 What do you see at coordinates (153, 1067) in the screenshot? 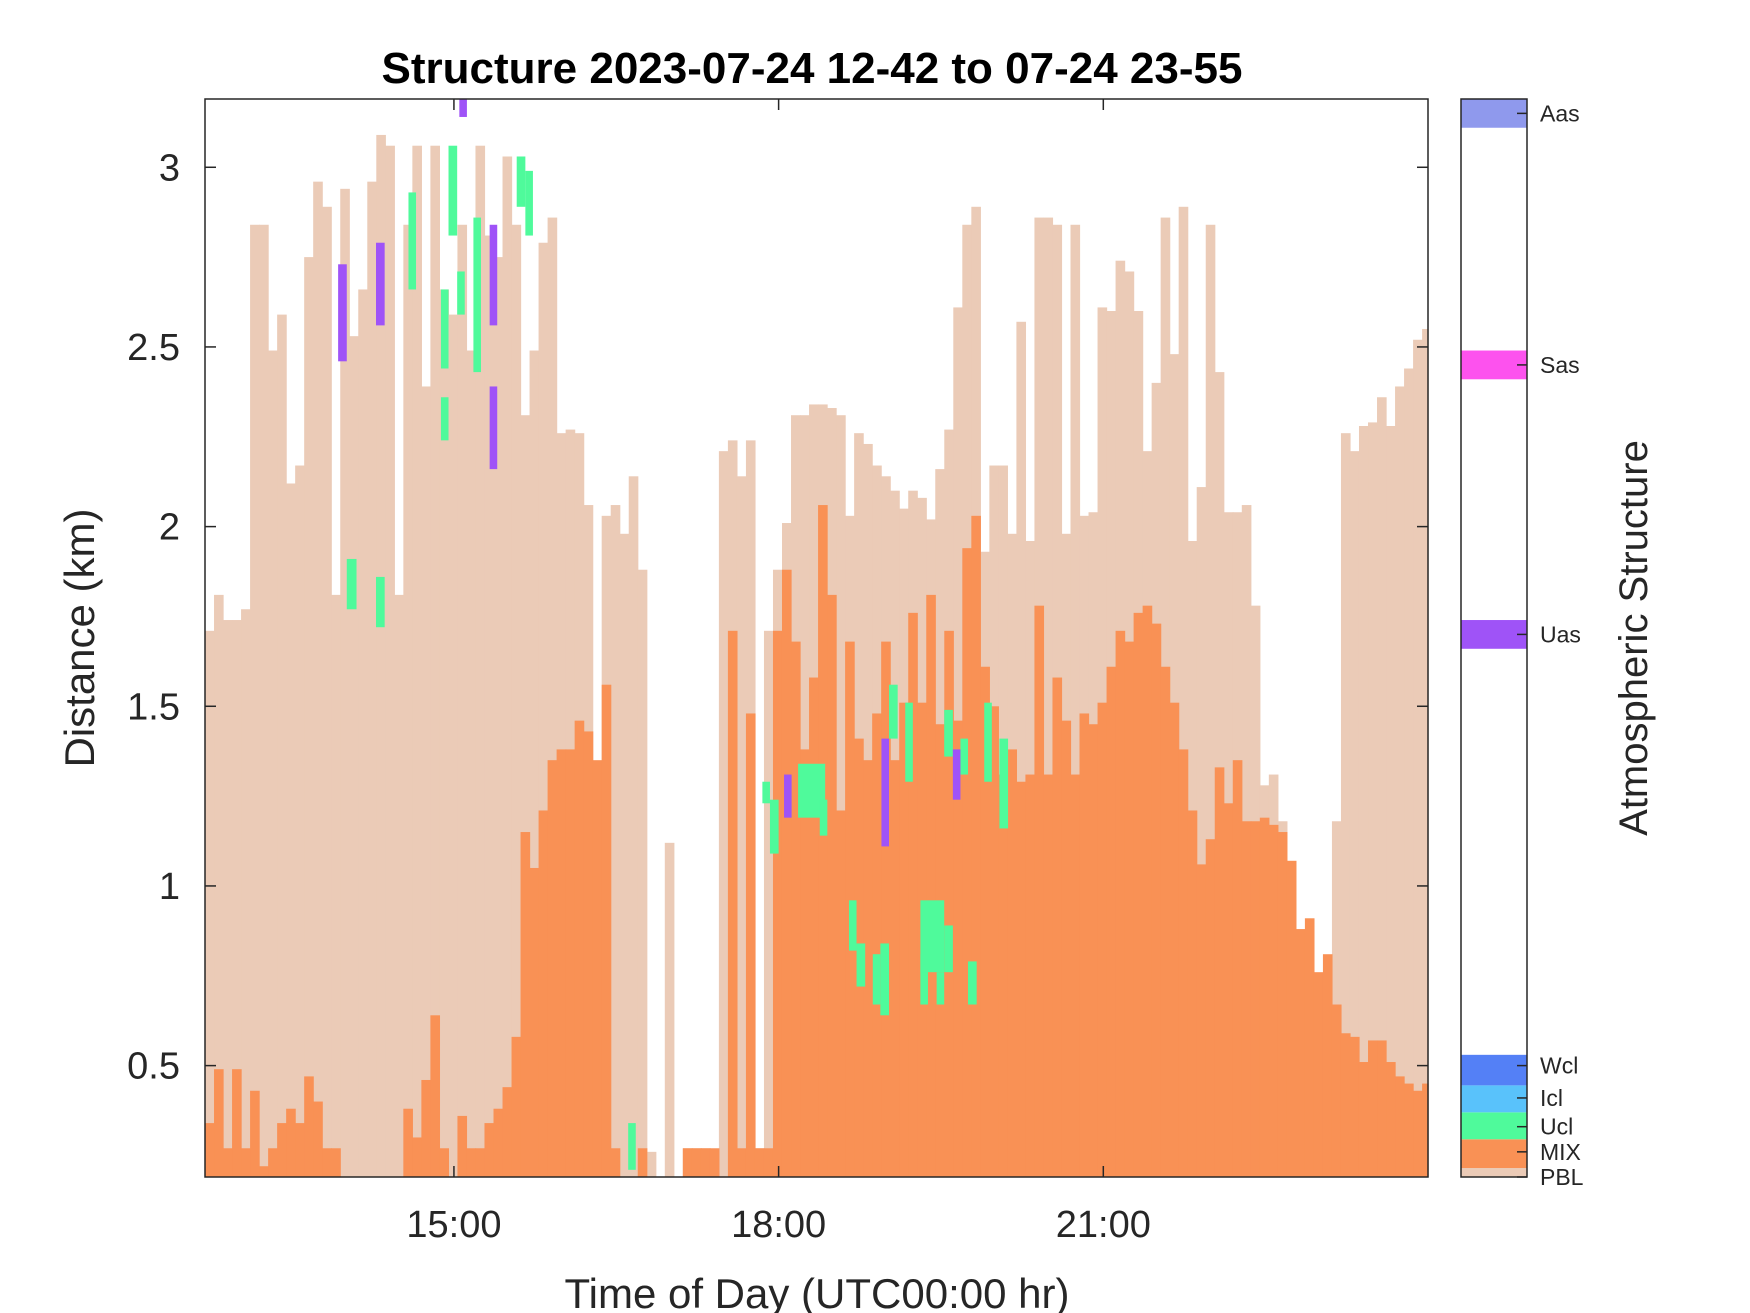
I see `y-tick-label: 0.5` at bounding box center [153, 1067].